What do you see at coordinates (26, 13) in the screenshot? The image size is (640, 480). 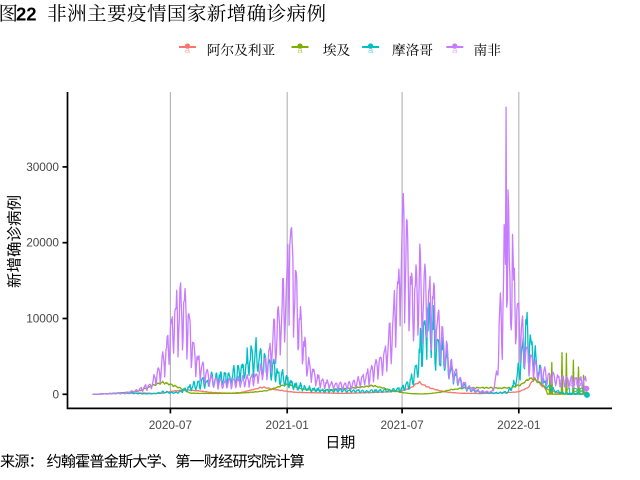 I see `svg-text: 22` at bounding box center [26, 13].